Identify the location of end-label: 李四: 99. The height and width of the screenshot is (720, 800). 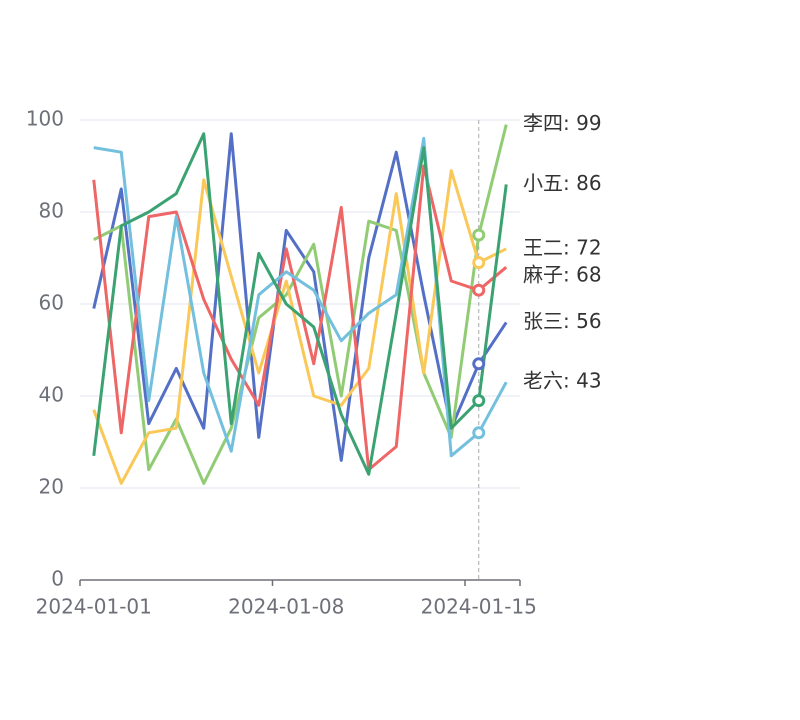
(562, 123).